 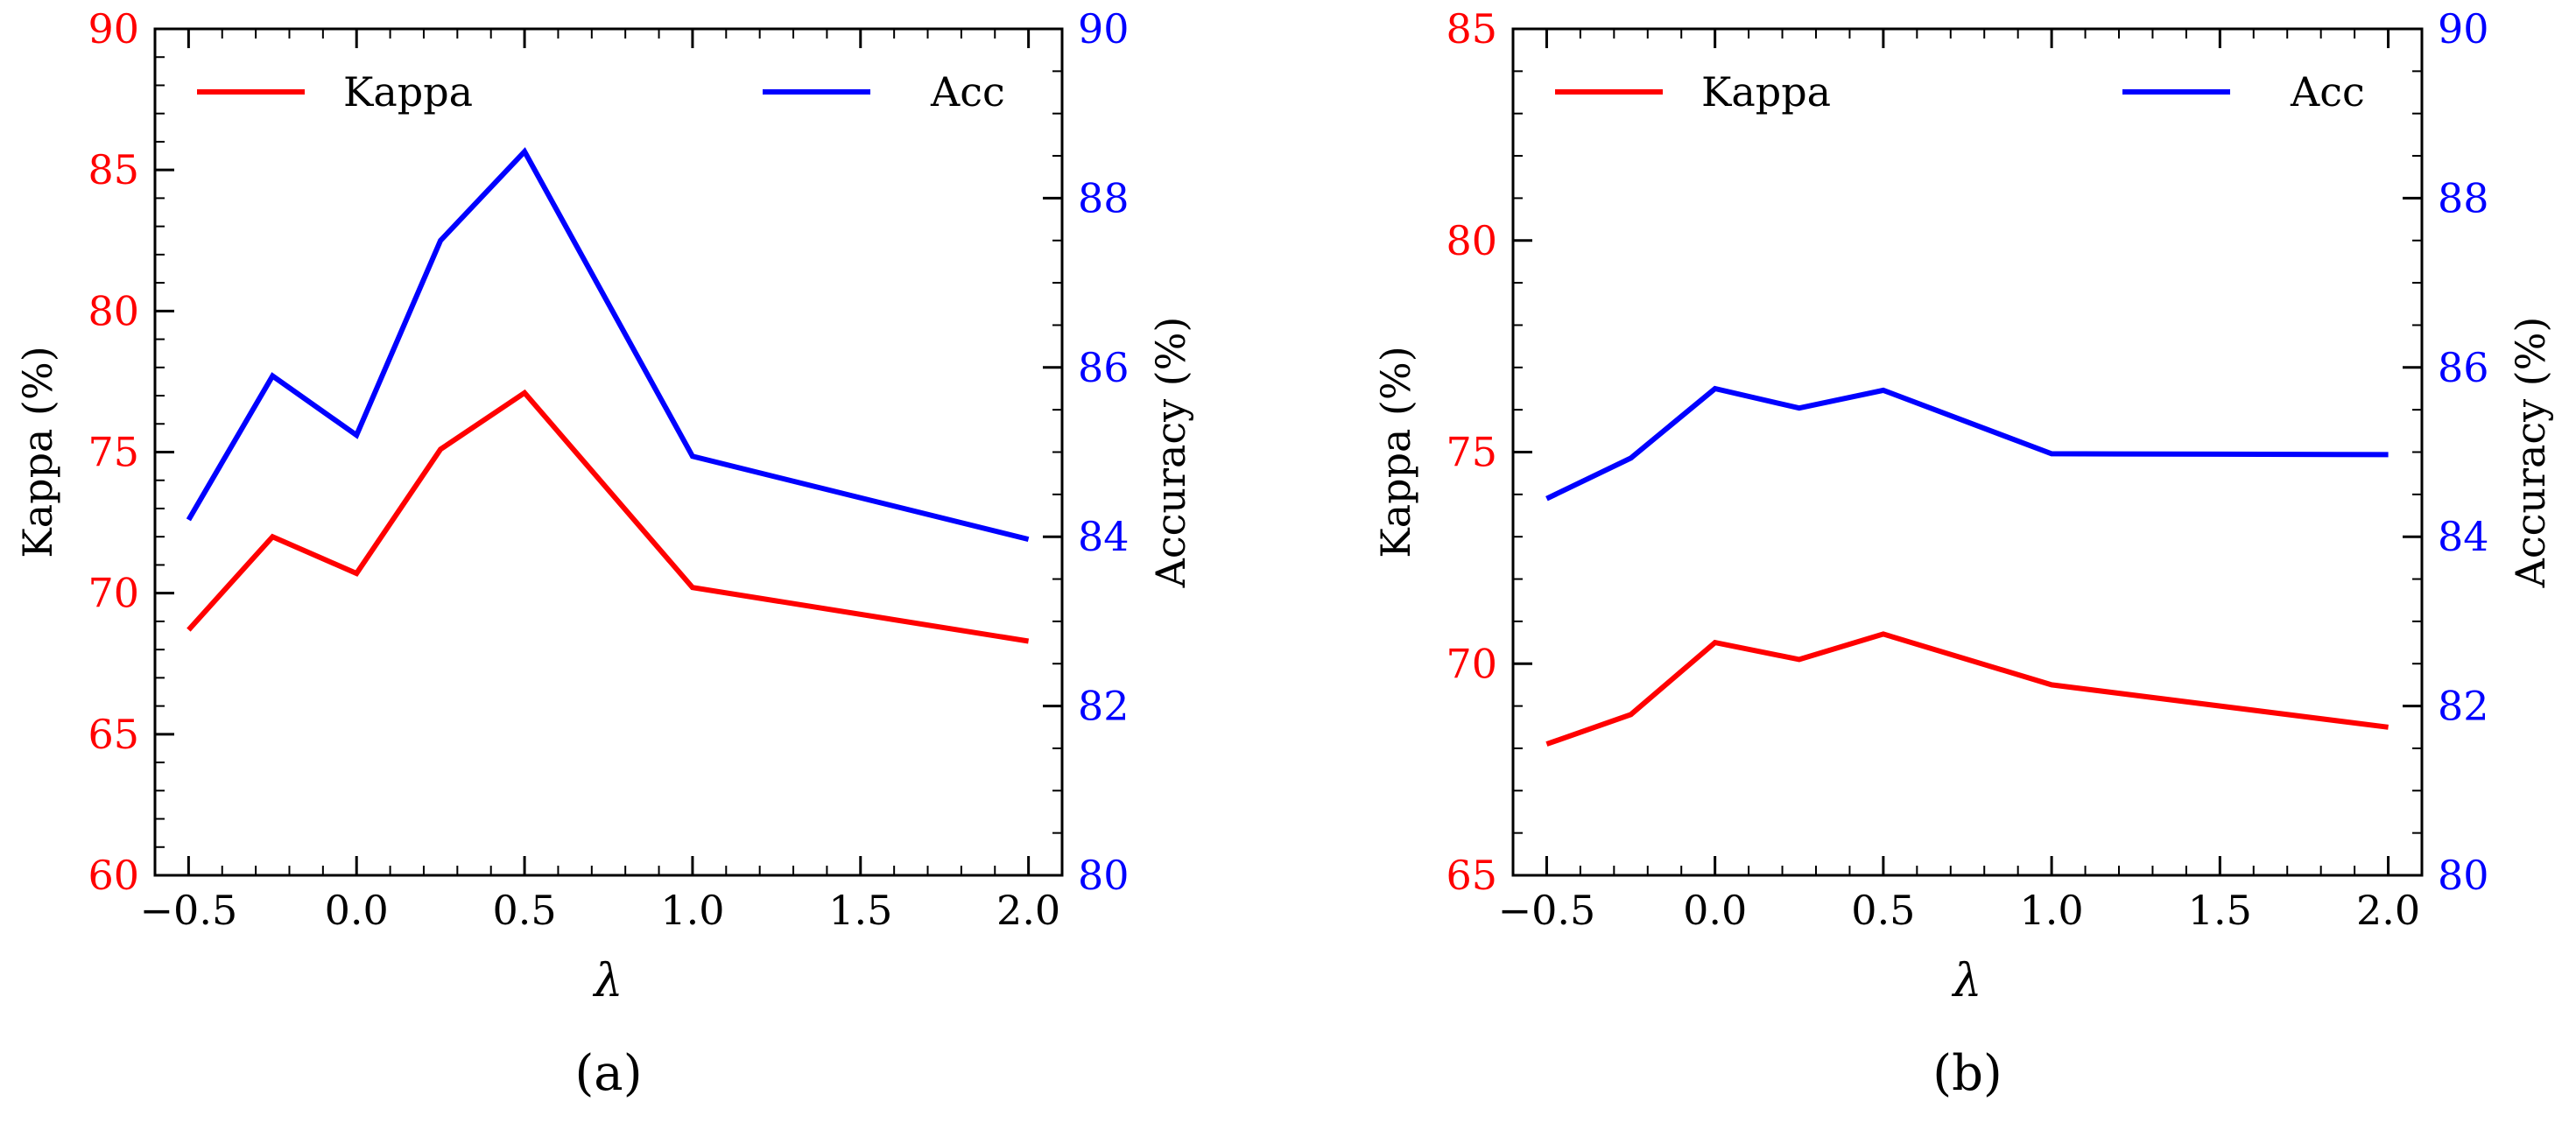 What do you see at coordinates (113, 875) in the screenshot?
I see `y-left-tick-label: 60` at bounding box center [113, 875].